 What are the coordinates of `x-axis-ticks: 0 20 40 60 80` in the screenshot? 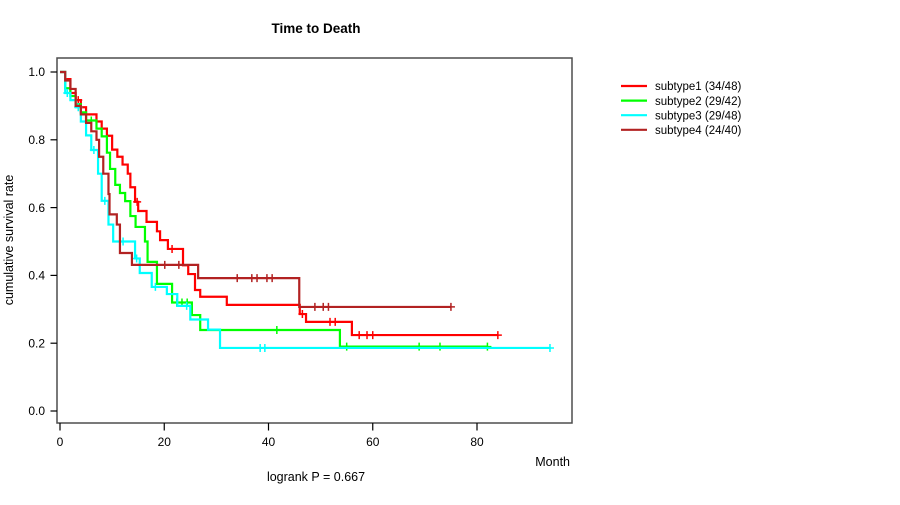 It's located at (270, 436).